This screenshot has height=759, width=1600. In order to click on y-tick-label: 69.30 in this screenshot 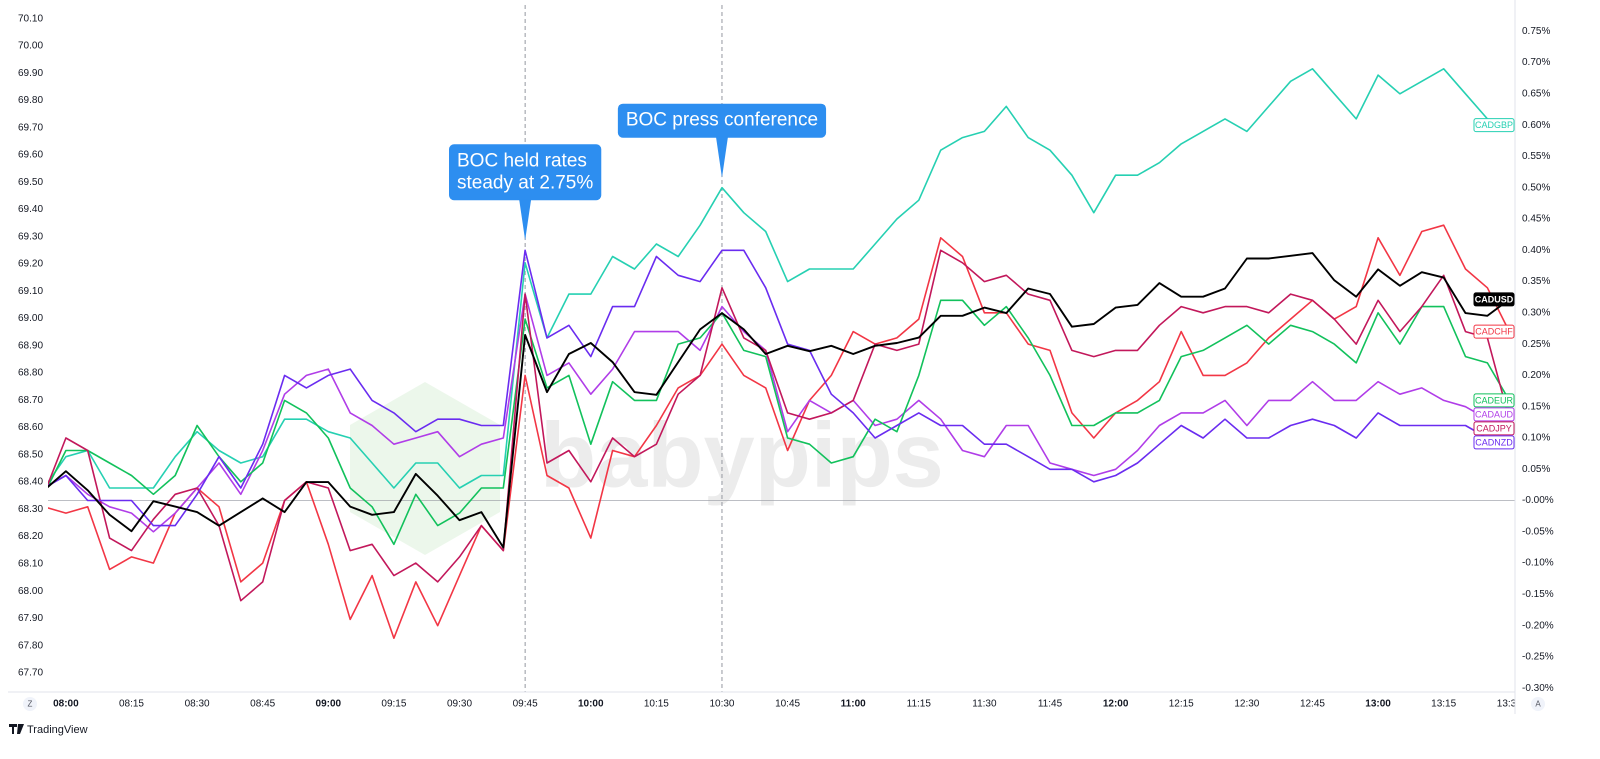, I will do `click(30, 236)`.